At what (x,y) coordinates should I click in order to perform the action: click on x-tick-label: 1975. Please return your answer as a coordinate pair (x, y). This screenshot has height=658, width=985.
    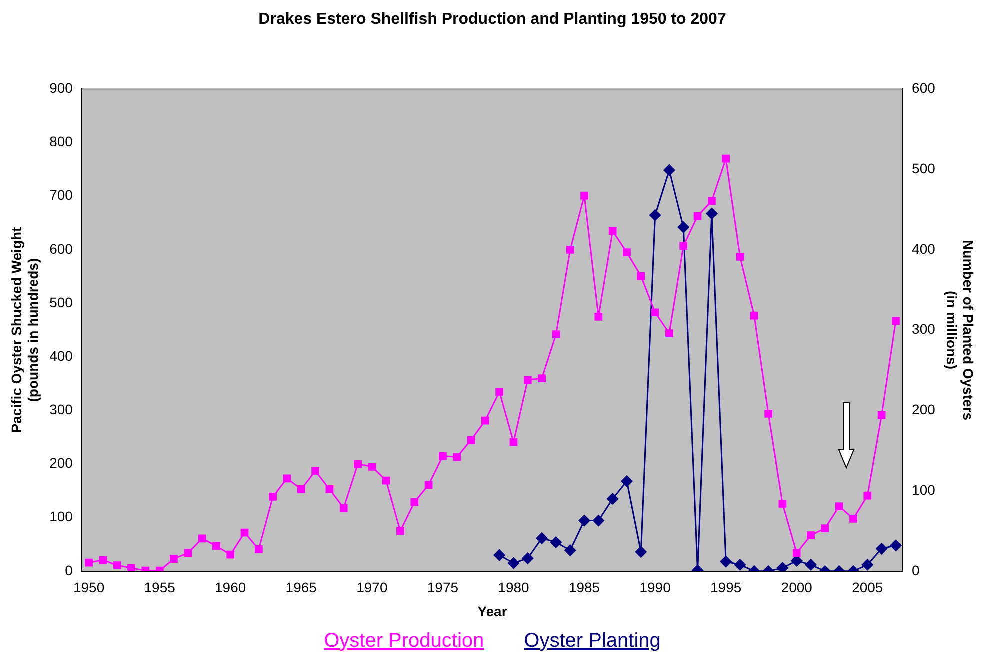
    Looking at the image, I should click on (443, 588).